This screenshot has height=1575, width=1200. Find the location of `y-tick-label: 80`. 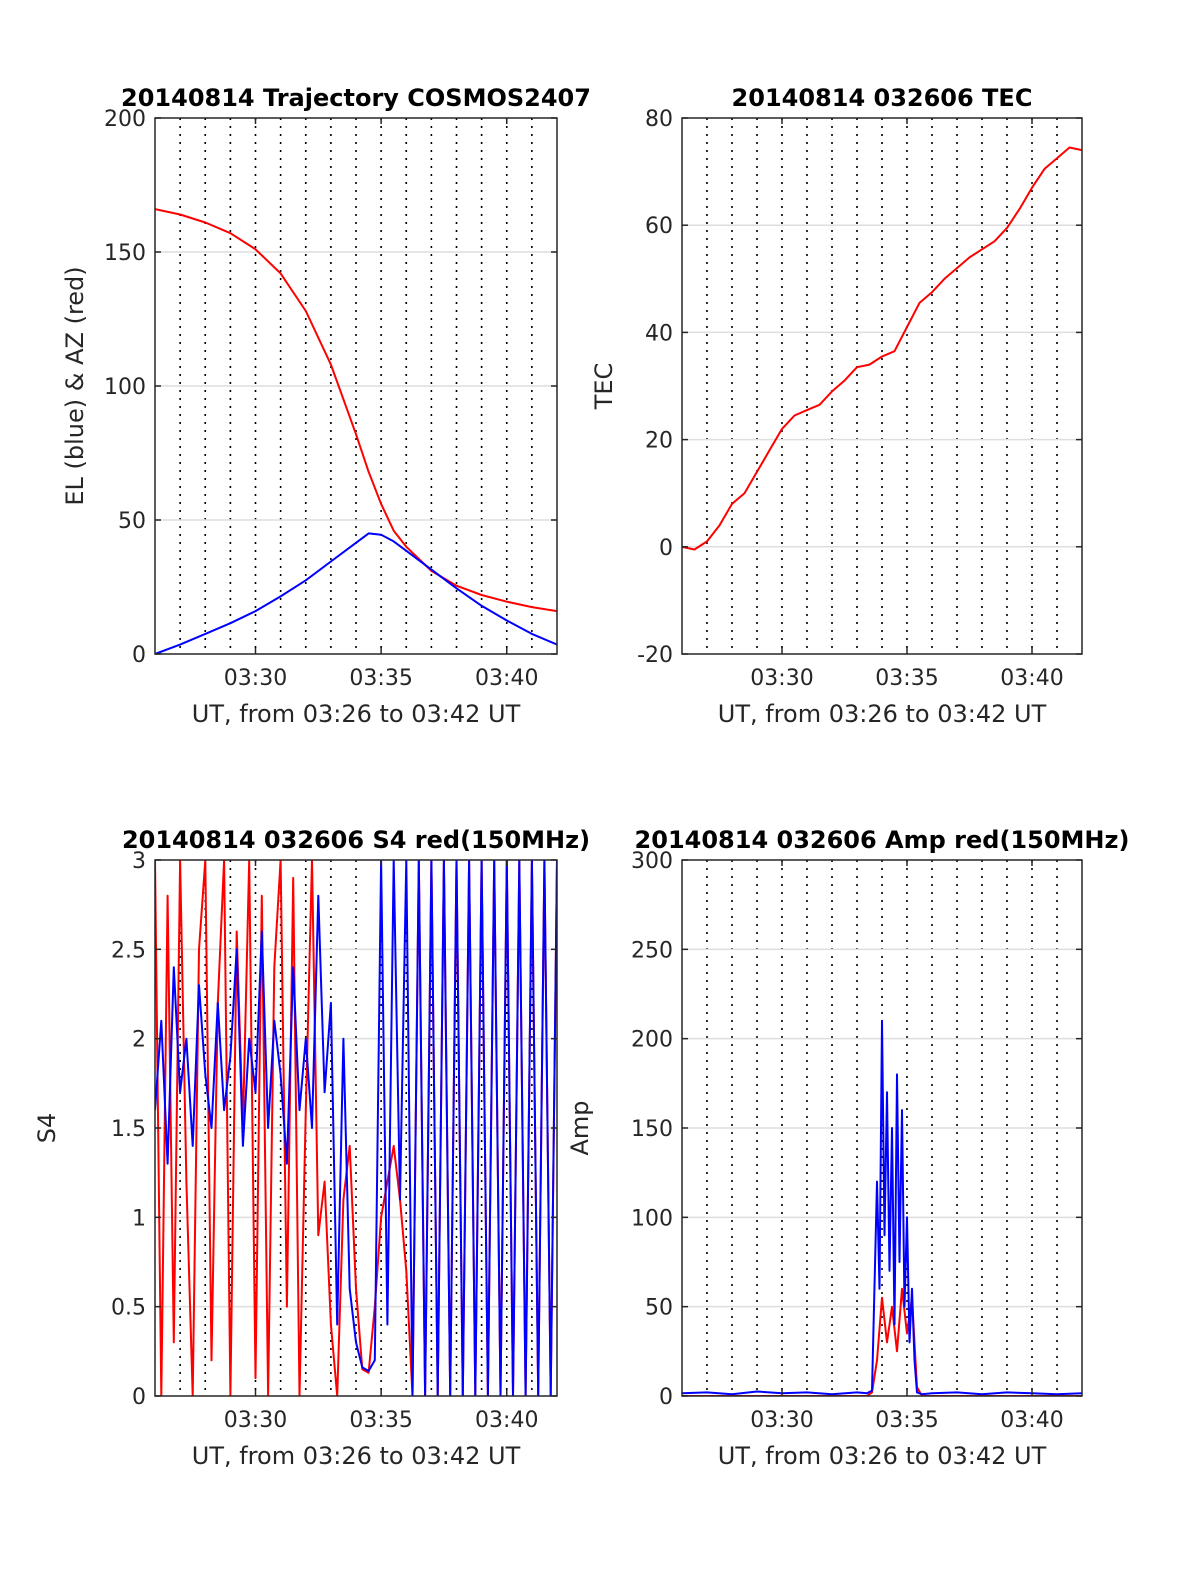

y-tick-label: 80 is located at coordinates (659, 119).